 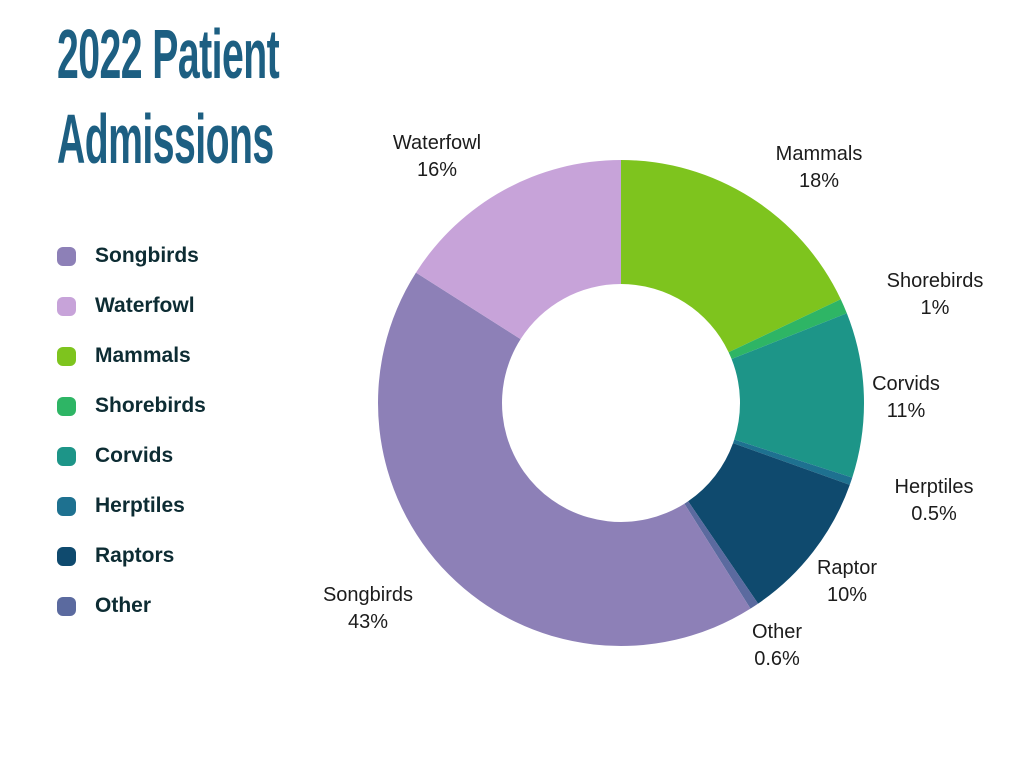 I want to click on legend-item-other: Other, so click(x=131, y=605).